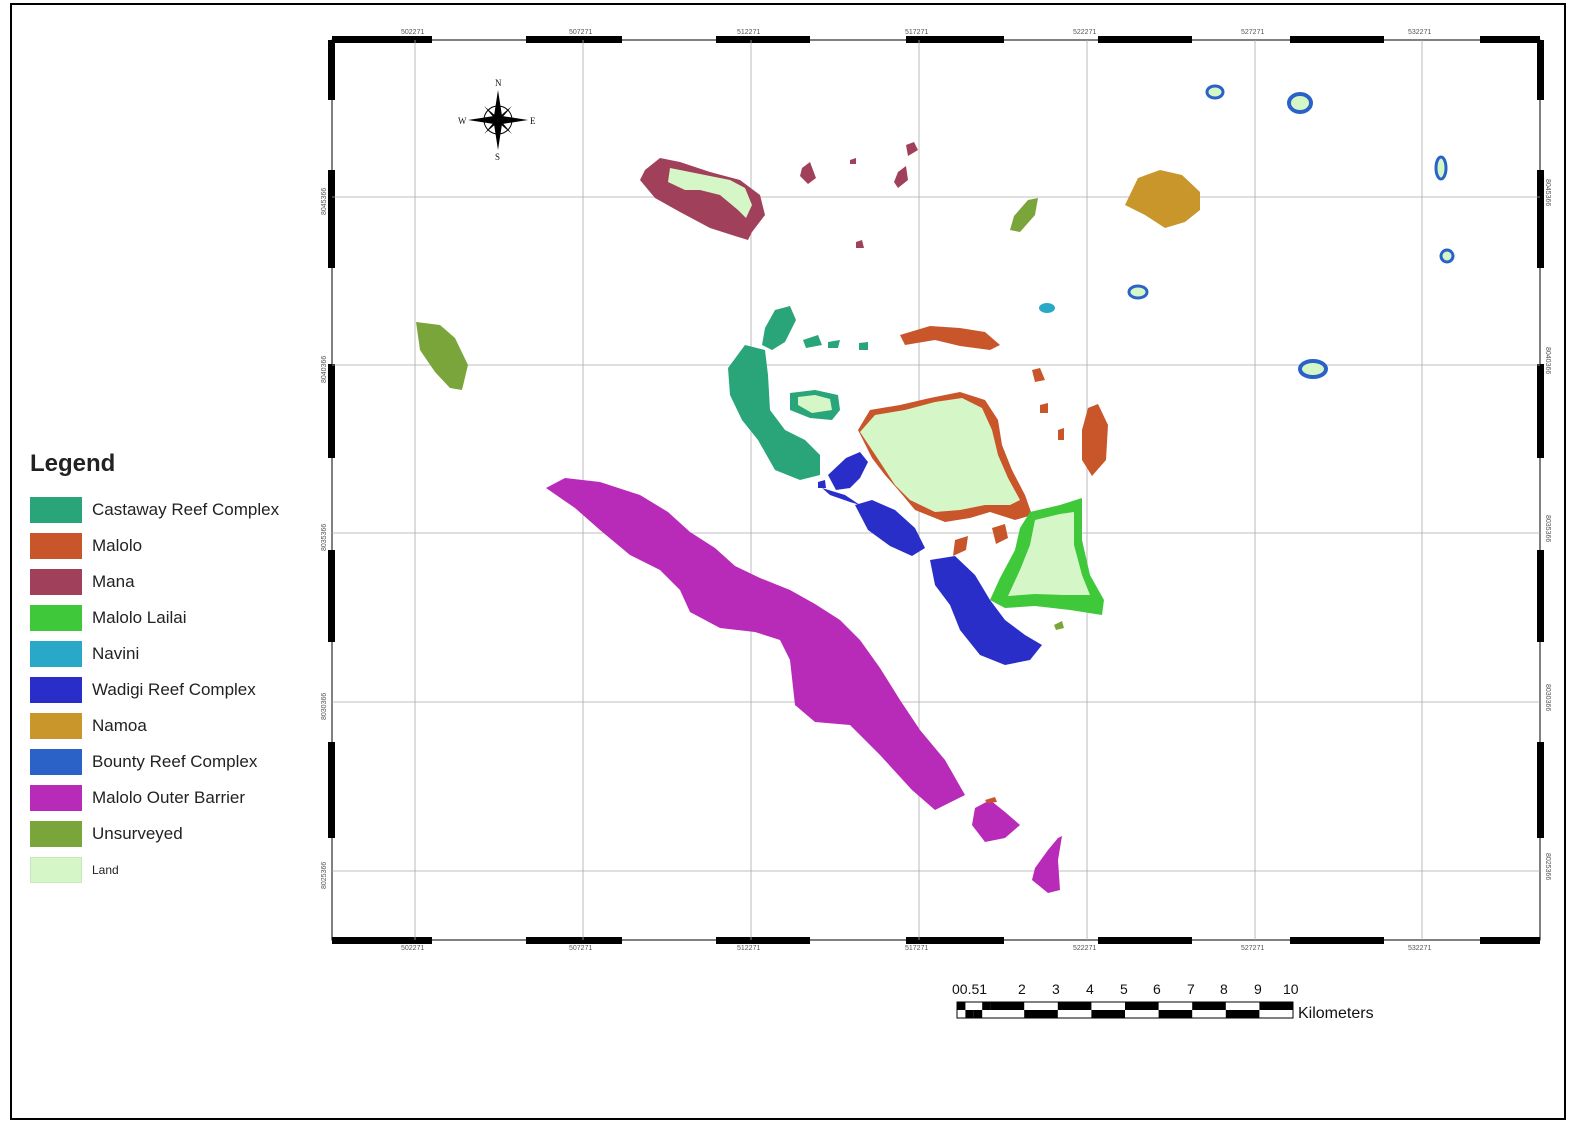  What do you see at coordinates (105, 870) in the screenshot?
I see `legend-label: Land` at bounding box center [105, 870].